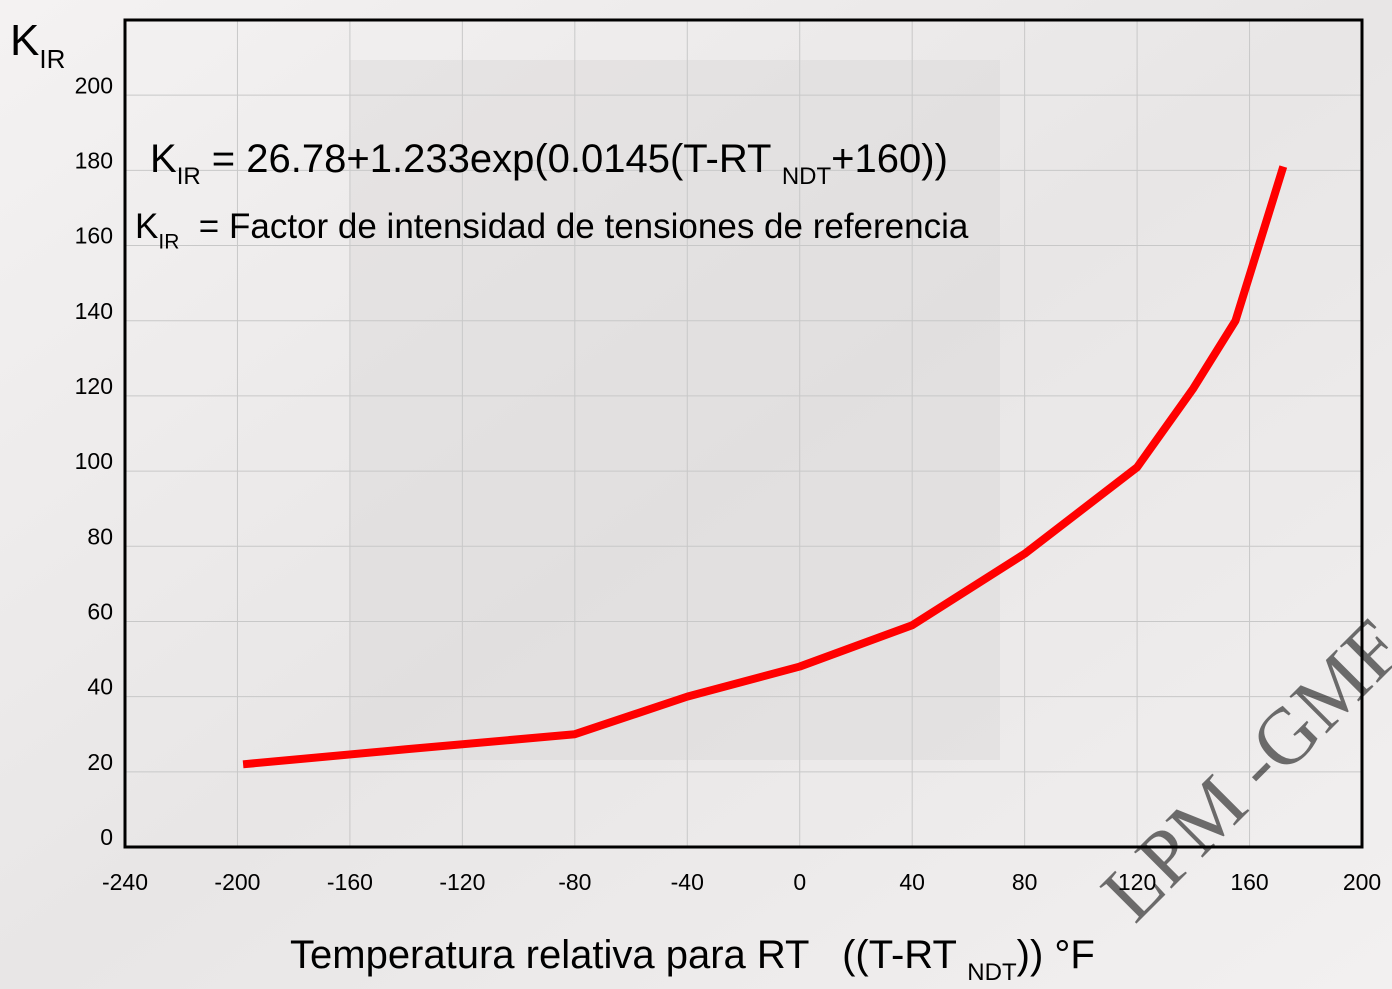  I want to click on annotation-part: +160)), so click(889, 159).